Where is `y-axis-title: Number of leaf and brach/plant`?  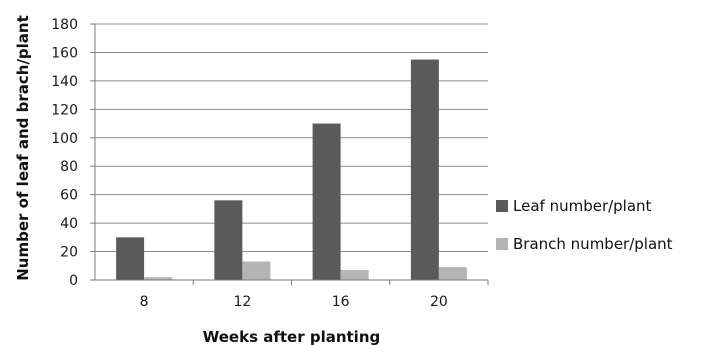 y-axis-title: Number of leaf and brach/plant is located at coordinates (23, 148).